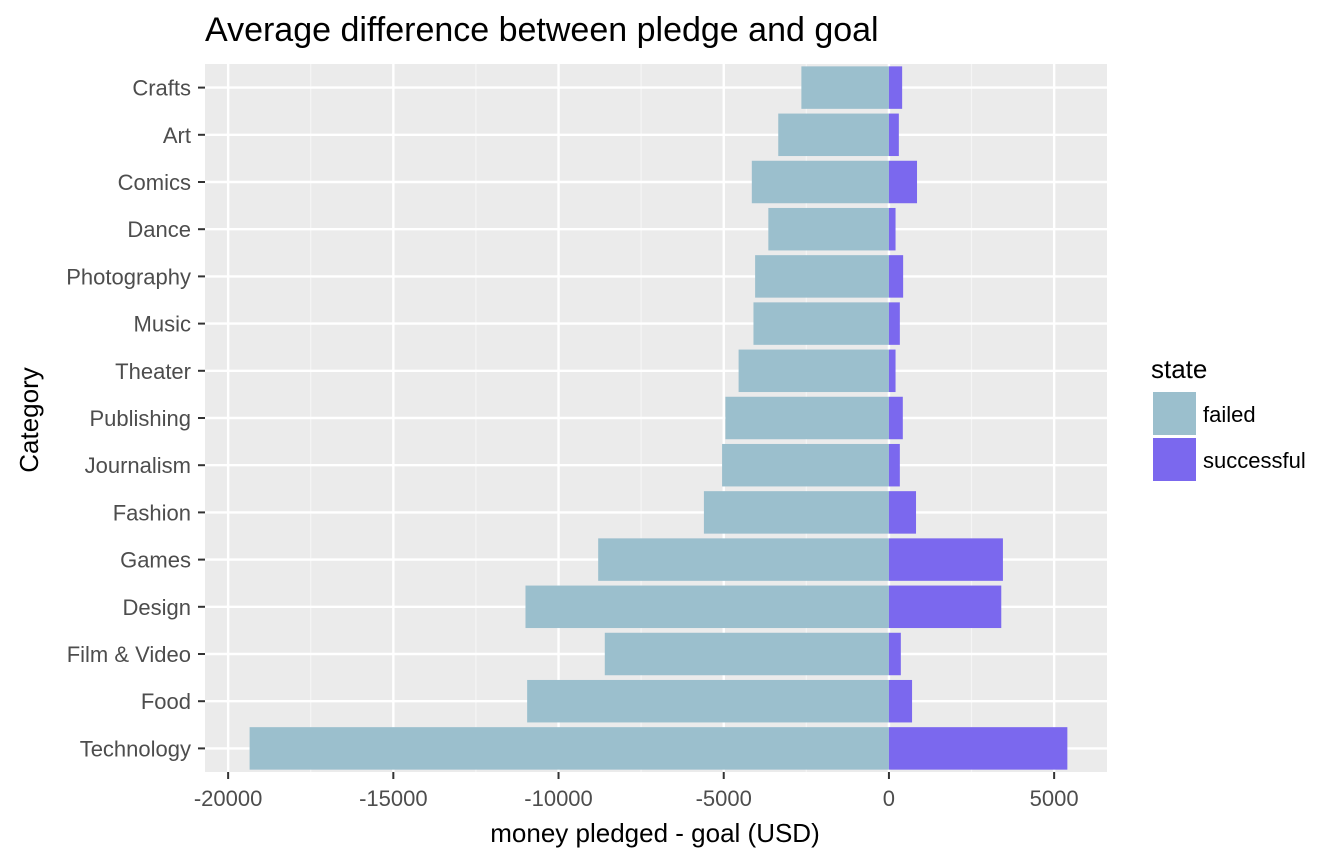 The image size is (1344, 864). Describe the element at coordinates (152, 512) in the screenshot. I see `y-tick-label: Fashion` at that location.